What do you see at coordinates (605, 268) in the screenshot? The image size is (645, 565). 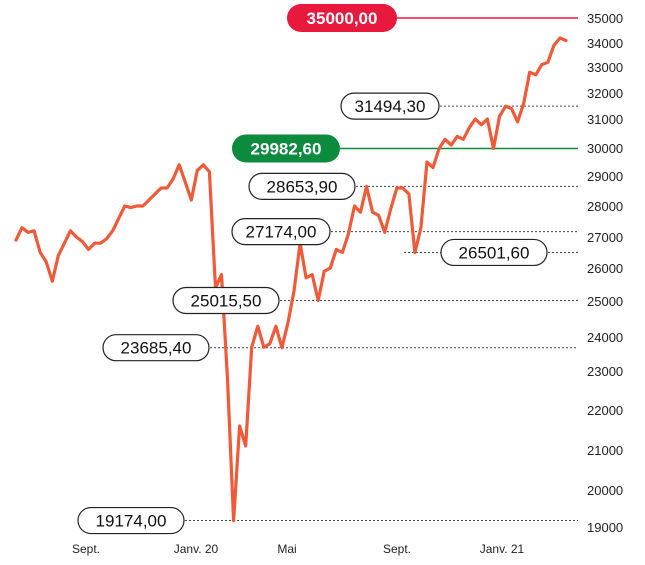 I see `y-tick-label: 26000` at bounding box center [605, 268].